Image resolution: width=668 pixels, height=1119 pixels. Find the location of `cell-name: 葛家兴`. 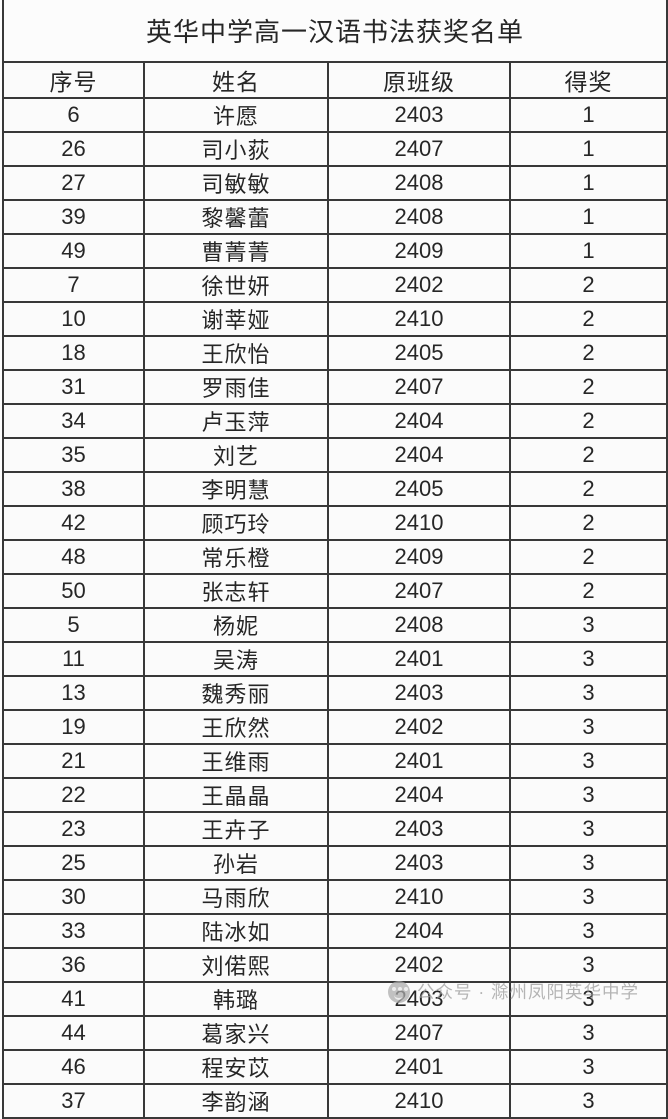

cell-name: 葛家兴 is located at coordinates (236, 1033).